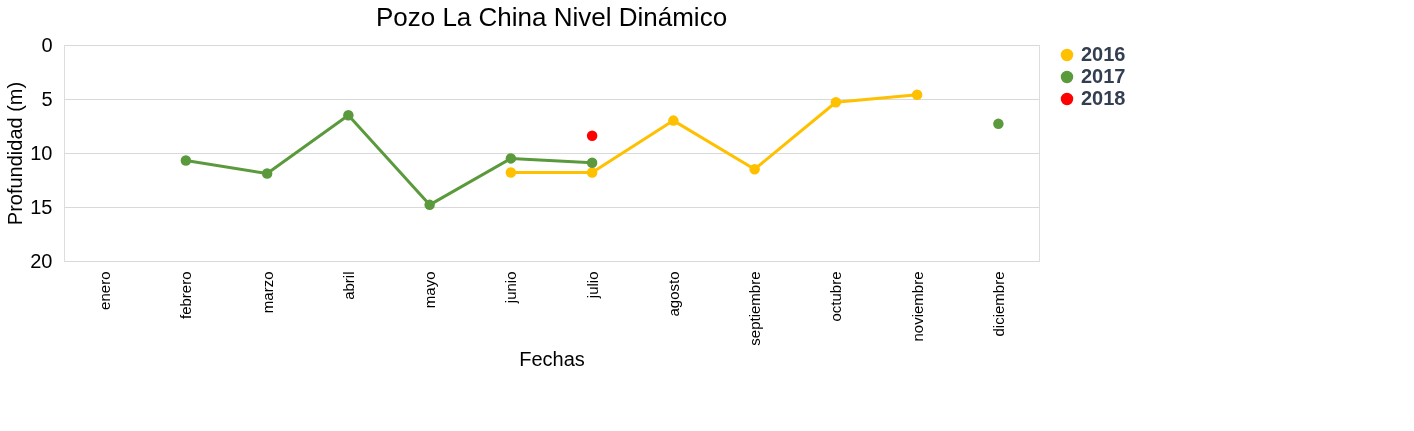  What do you see at coordinates (105, 290) in the screenshot?
I see `x-tick-label: enero` at bounding box center [105, 290].